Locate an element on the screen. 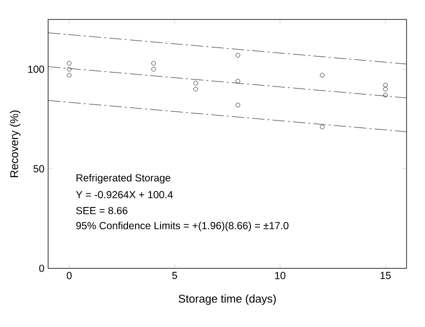 The width and height of the screenshot is (425, 327). y-tick-label: 50 is located at coordinates (39, 169).